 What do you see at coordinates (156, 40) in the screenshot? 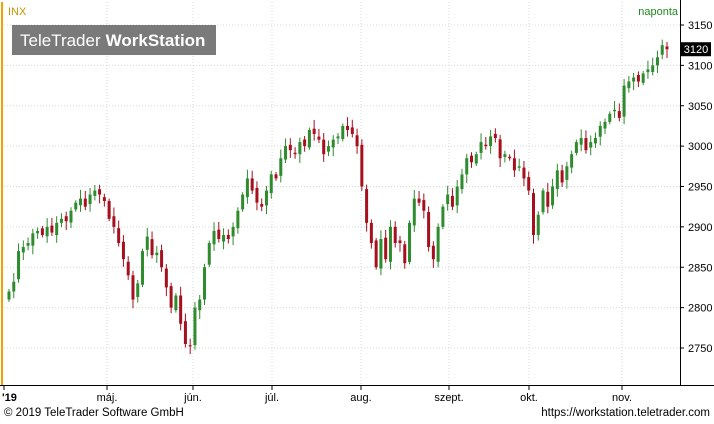
I see `watermark-product: WorkStation` at bounding box center [156, 40].